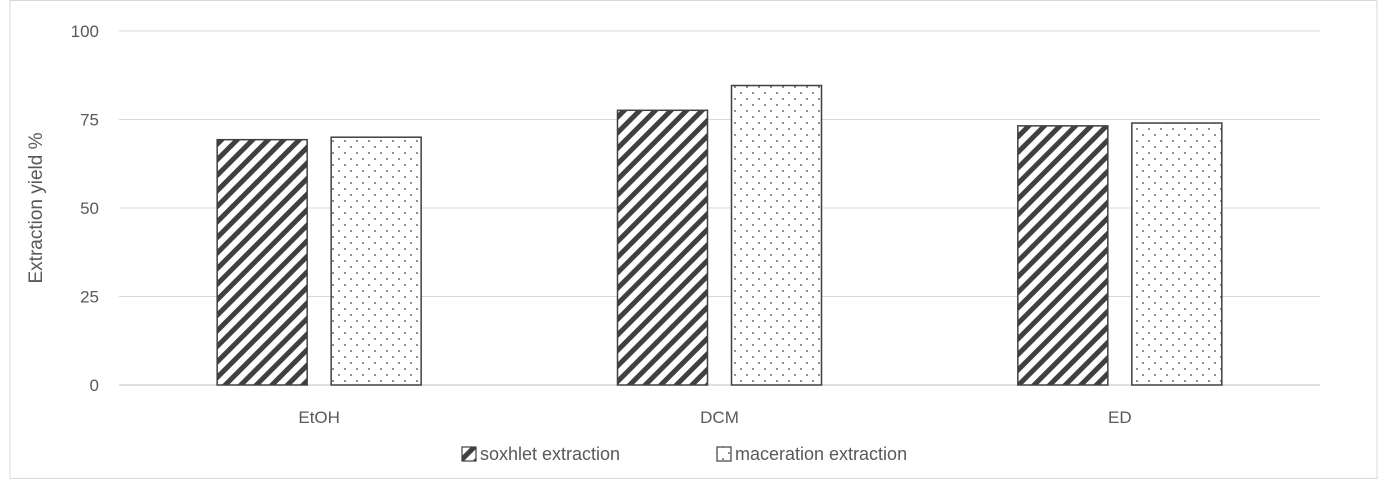 This screenshot has height=479, width=1378. I want to click on legend-label: maceration extraction, so click(821, 454).